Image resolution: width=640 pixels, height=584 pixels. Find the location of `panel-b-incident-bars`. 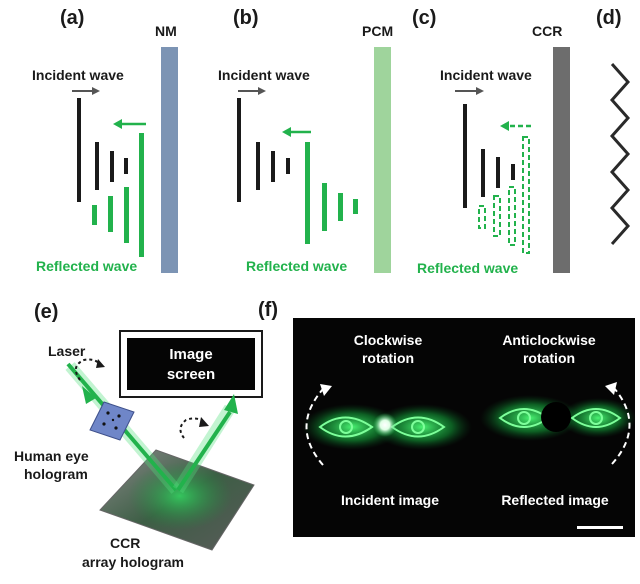

panel-b-incident-bars is located at coordinates (263, 150).